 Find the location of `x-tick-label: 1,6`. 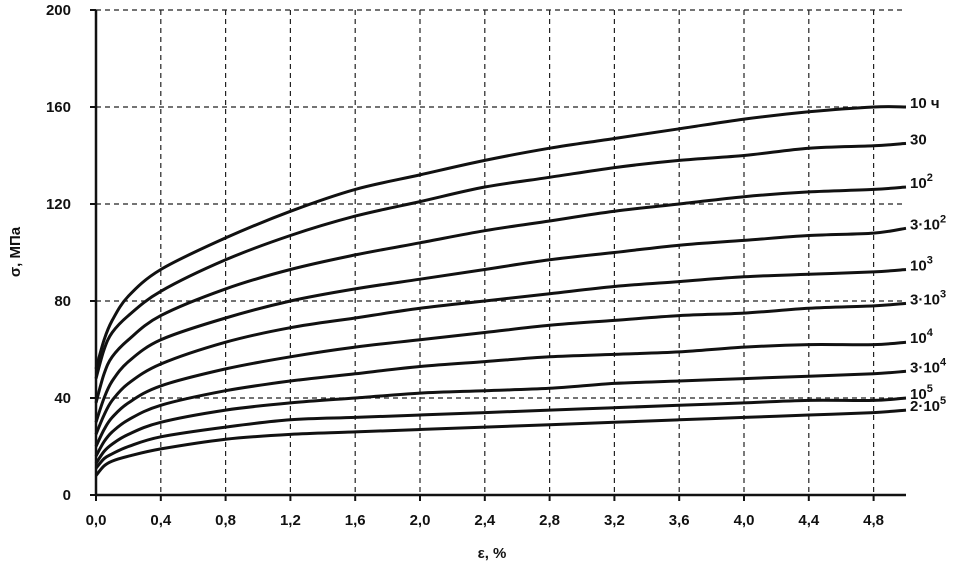

x-tick-label: 1,6 is located at coordinates (355, 520).